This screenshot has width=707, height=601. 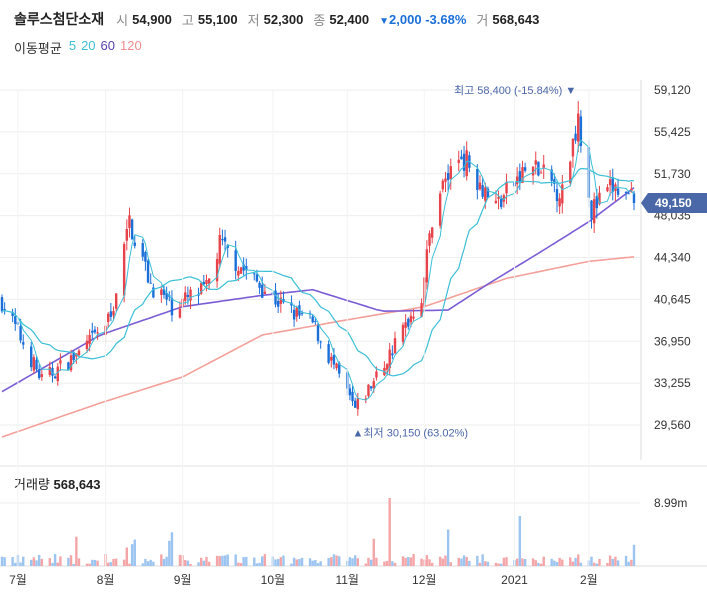 I want to click on ma-120: 120, so click(x=131, y=45).